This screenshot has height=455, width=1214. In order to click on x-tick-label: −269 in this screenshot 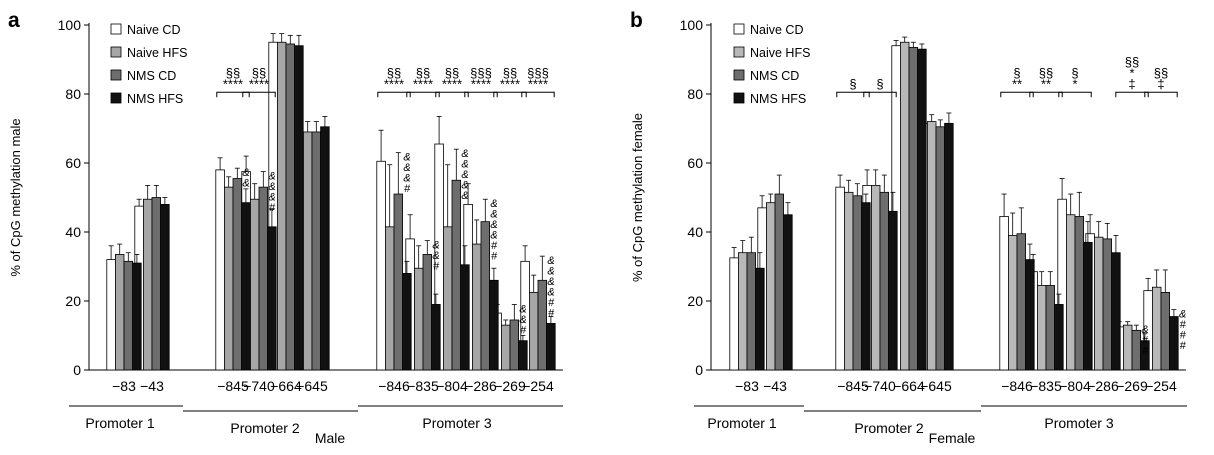, I will do `click(1132, 386)`.